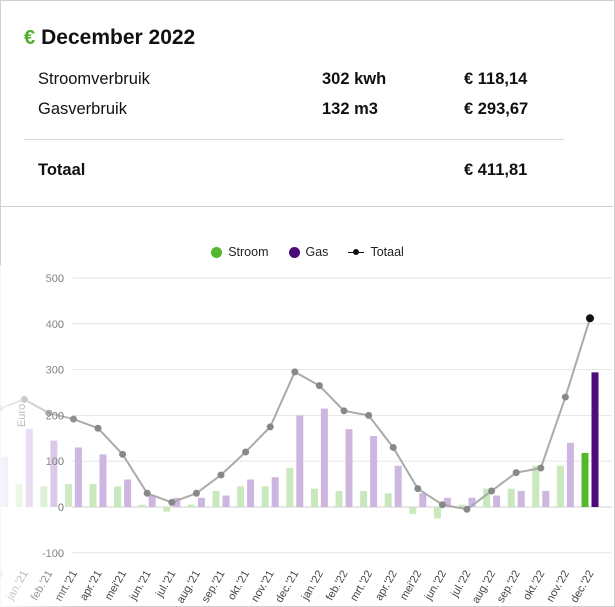  I want to click on x-tick-label: jul.'21, so click(165, 584).